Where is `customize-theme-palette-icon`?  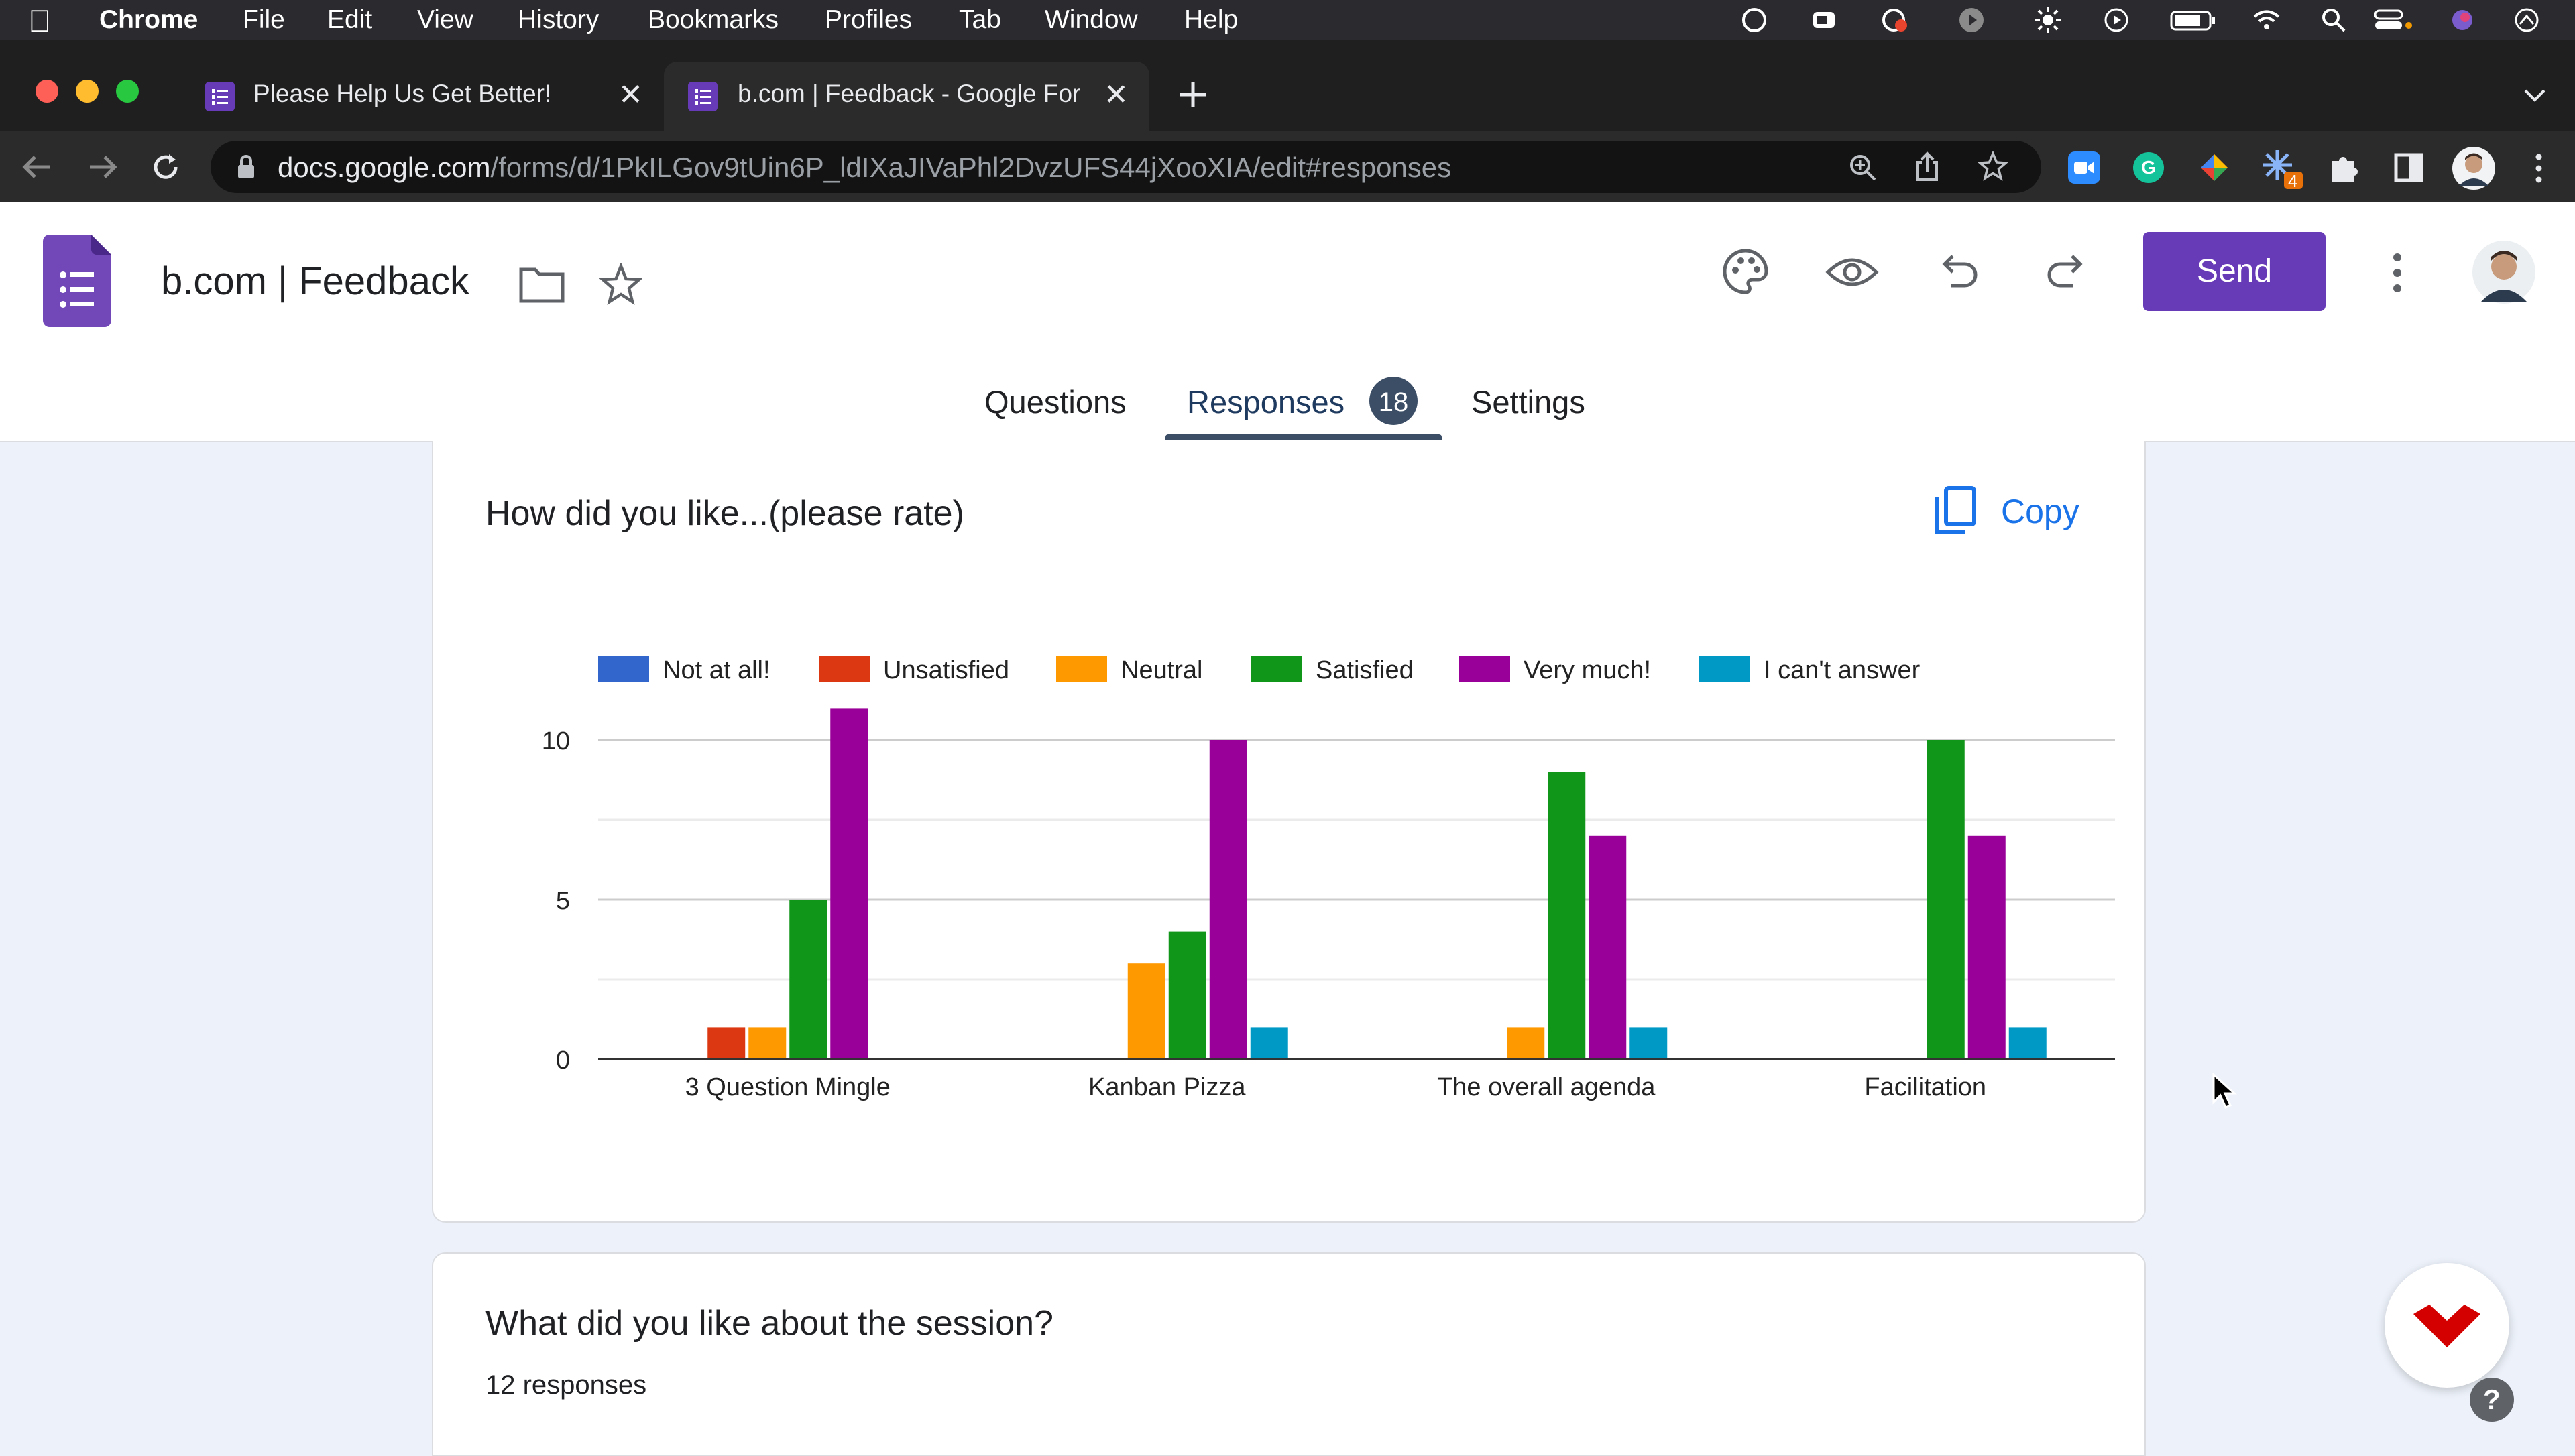
customize-theme-palette-icon is located at coordinates (1745, 271).